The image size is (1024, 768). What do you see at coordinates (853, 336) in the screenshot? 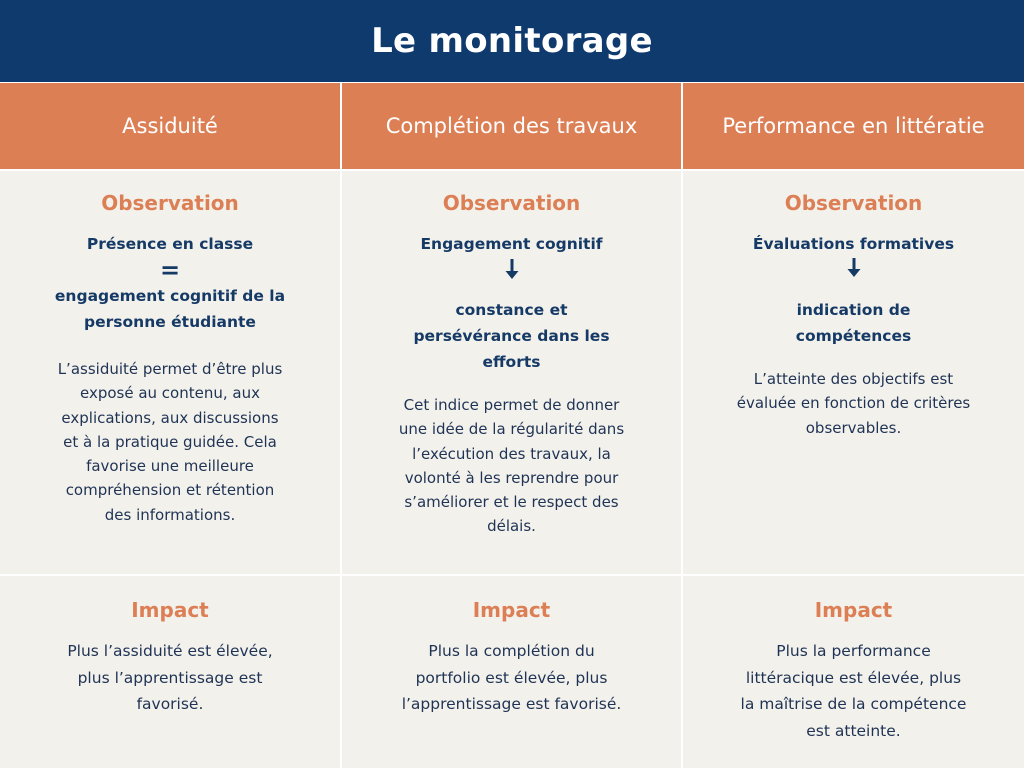
I see `text-line: compétences` at bounding box center [853, 336].